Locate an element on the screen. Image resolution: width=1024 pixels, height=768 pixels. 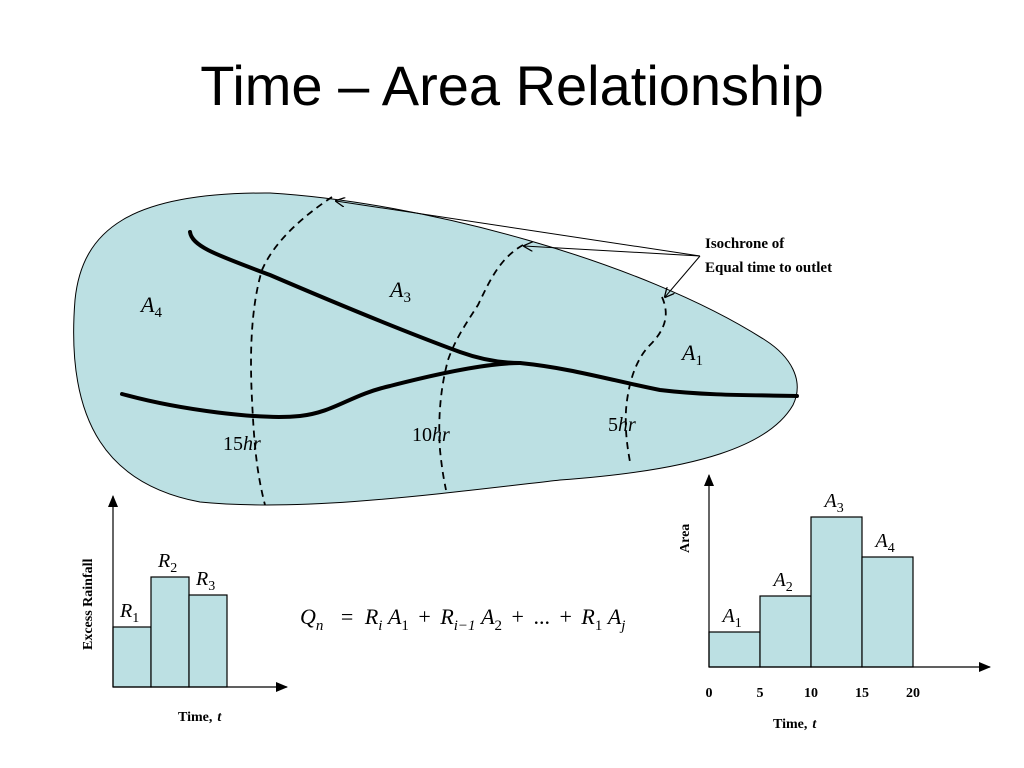
rainfall-bars: R1 R2 R3 is located at coordinates (170, 619).